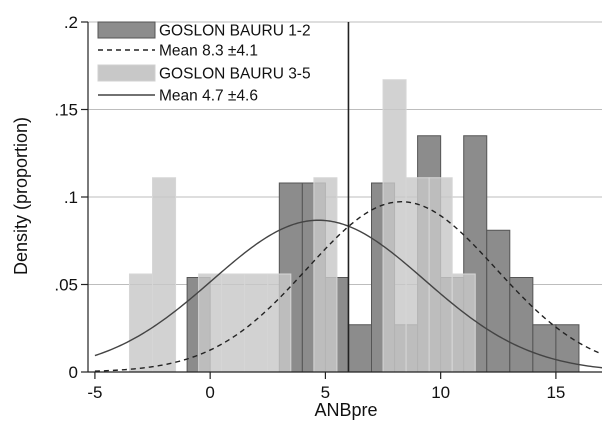 The width and height of the screenshot is (602, 429). Describe the element at coordinates (345, 410) in the screenshot. I see `x-axis-title: ANBpre` at that location.